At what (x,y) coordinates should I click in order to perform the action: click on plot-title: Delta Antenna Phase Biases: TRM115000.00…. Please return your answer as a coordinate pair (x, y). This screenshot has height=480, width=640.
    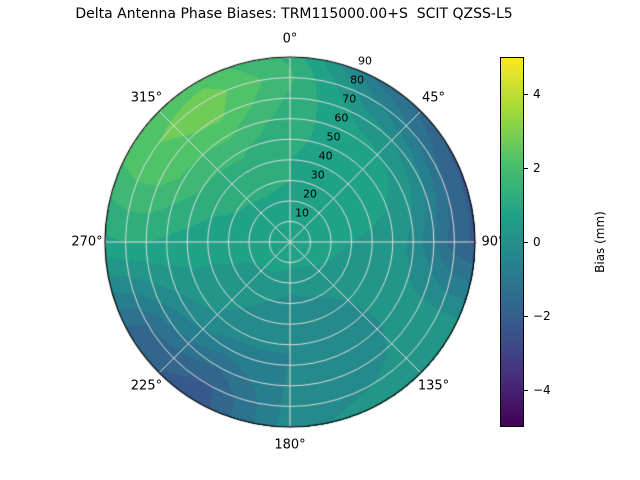
    Looking at the image, I should click on (294, 14).